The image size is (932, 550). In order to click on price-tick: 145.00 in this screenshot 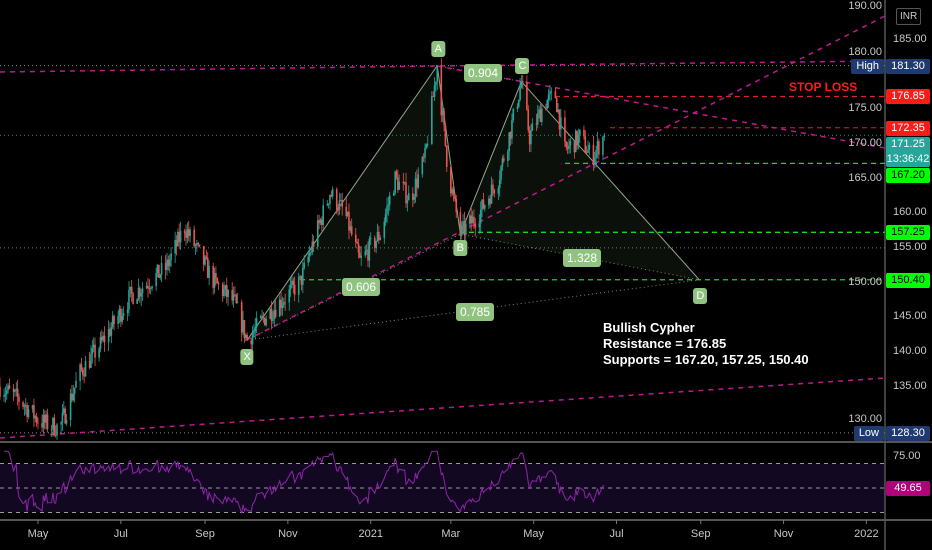, I will do `click(910, 316)`.